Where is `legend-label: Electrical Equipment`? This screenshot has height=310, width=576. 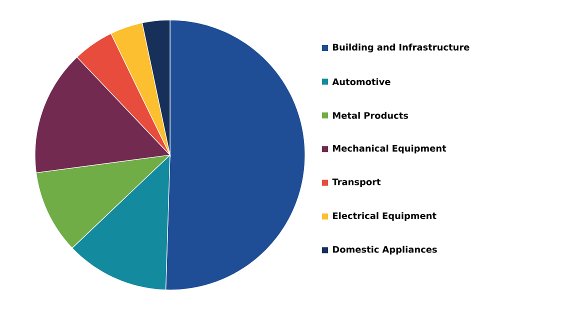 legend-label: Electrical Equipment is located at coordinates (384, 216).